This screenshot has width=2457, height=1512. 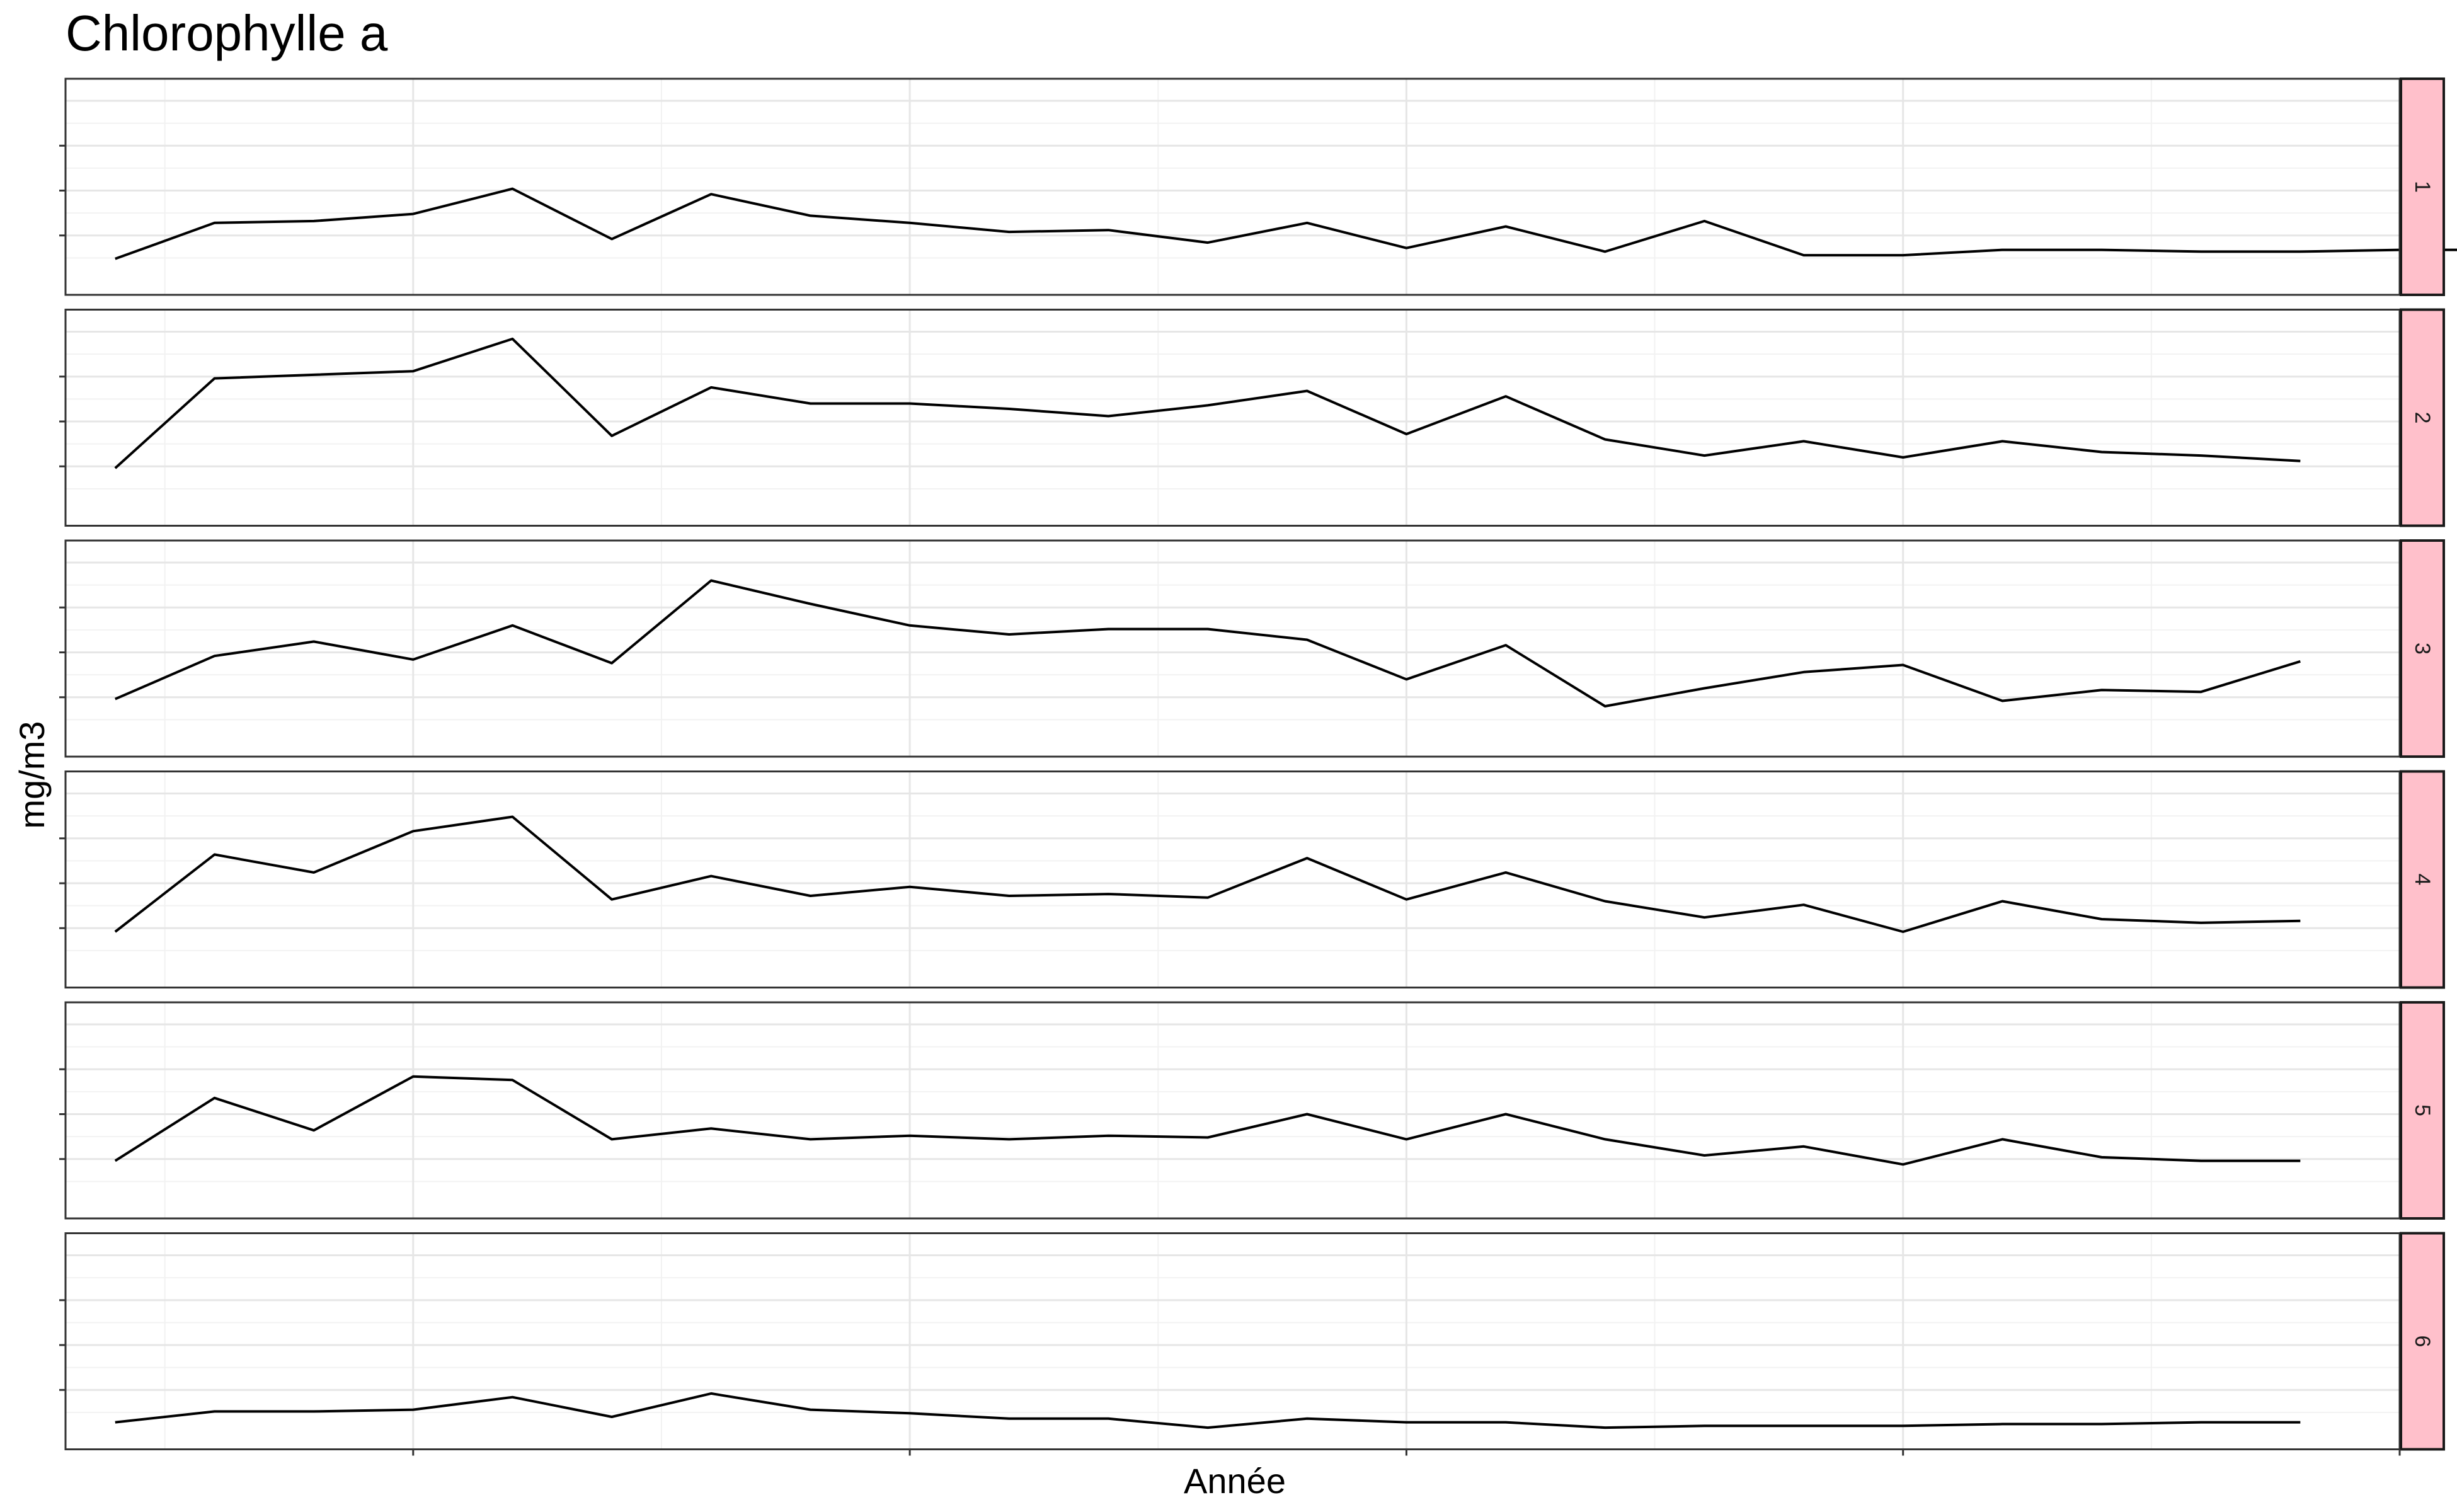 I want to click on chart-title: Chlorophylle a, so click(x=227, y=33).